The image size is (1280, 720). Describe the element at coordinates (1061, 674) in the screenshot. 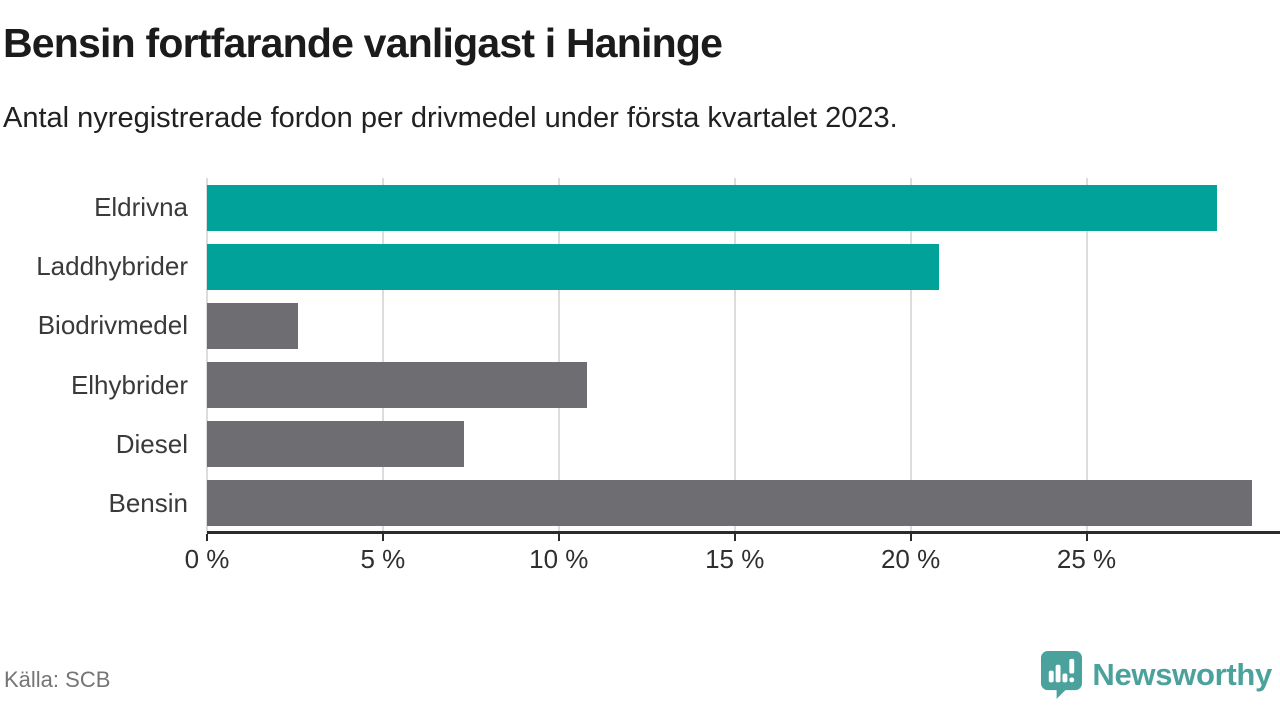

I see `newsworthy-speech-bubble-barchart-icon` at that location.